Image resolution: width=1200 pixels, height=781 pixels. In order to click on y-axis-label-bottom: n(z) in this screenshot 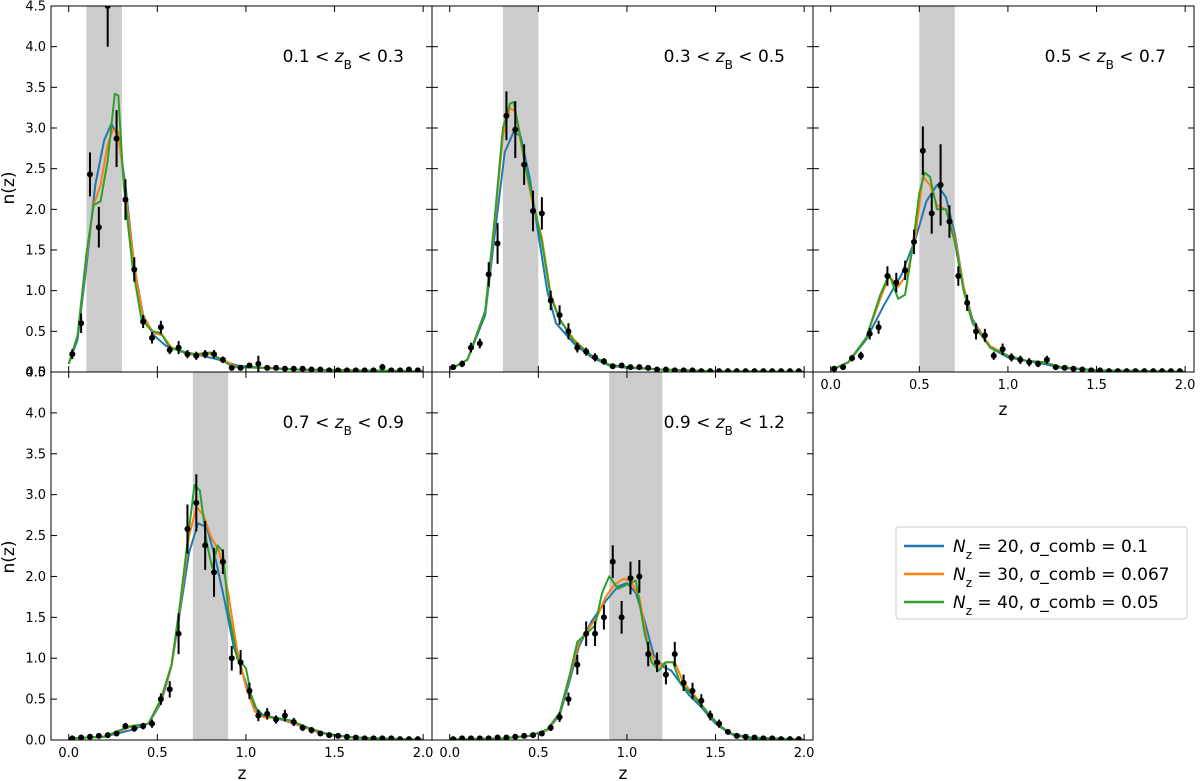, I will do `click(9, 557)`.